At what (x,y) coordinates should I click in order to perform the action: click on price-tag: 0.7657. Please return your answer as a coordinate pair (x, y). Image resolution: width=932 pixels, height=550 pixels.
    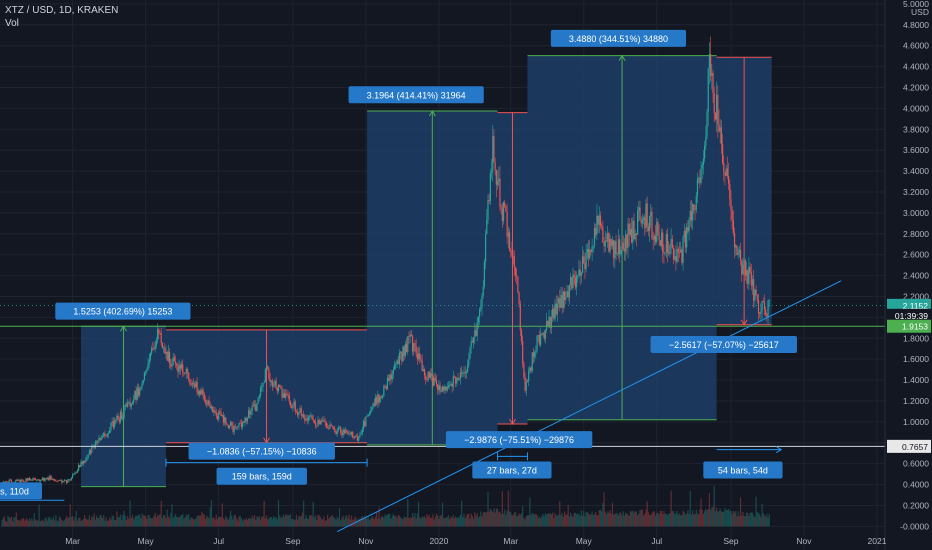
    Looking at the image, I should click on (909, 446).